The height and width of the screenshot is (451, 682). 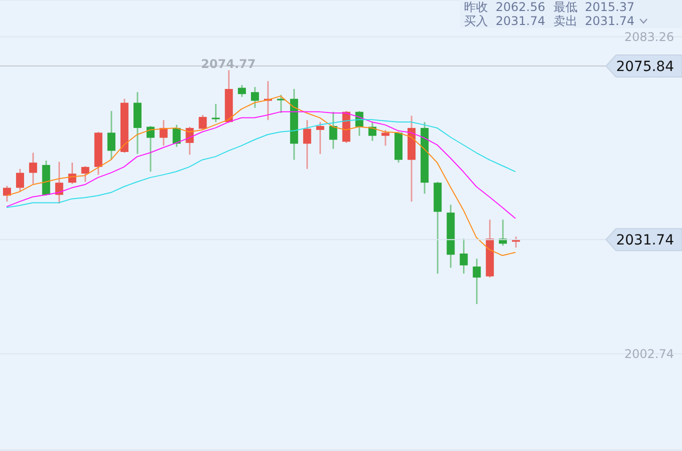 I want to click on y-tick-label: 2002.74, so click(x=649, y=354).